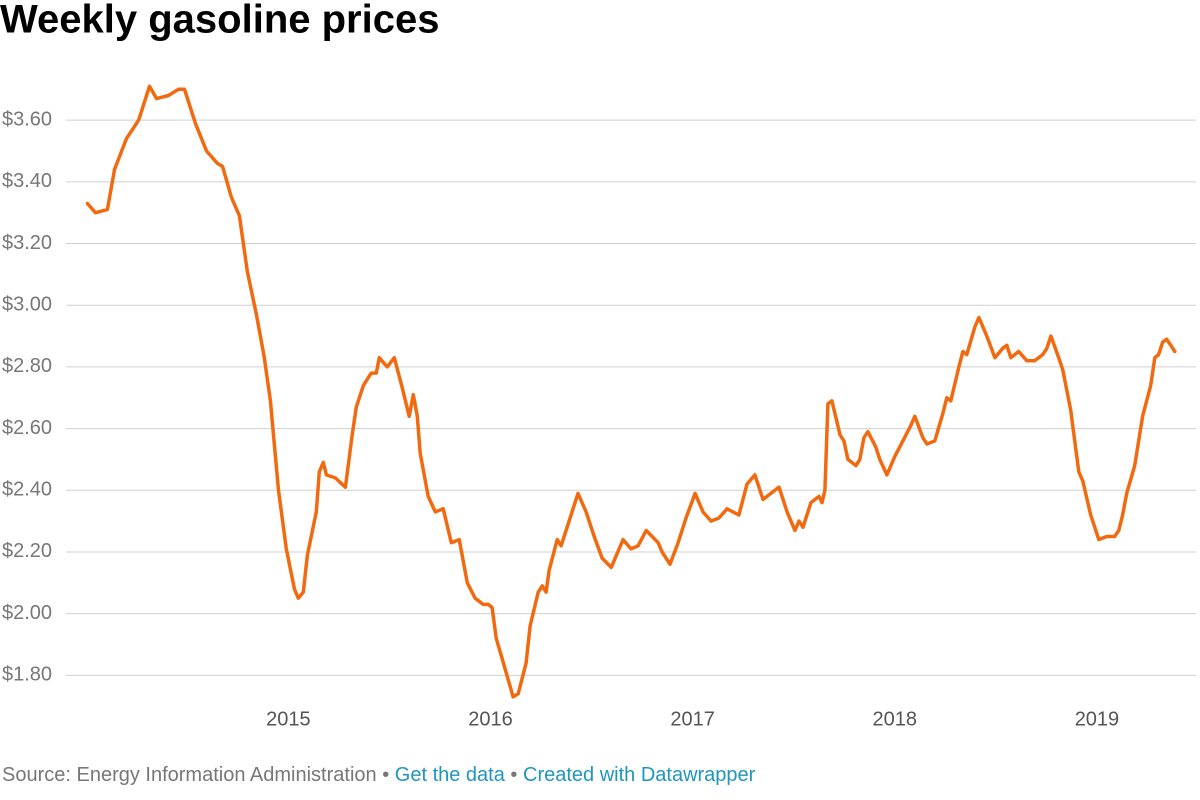  What do you see at coordinates (27, 243) in the screenshot?
I see `y-tick-label: $3.20` at bounding box center [27, 243].